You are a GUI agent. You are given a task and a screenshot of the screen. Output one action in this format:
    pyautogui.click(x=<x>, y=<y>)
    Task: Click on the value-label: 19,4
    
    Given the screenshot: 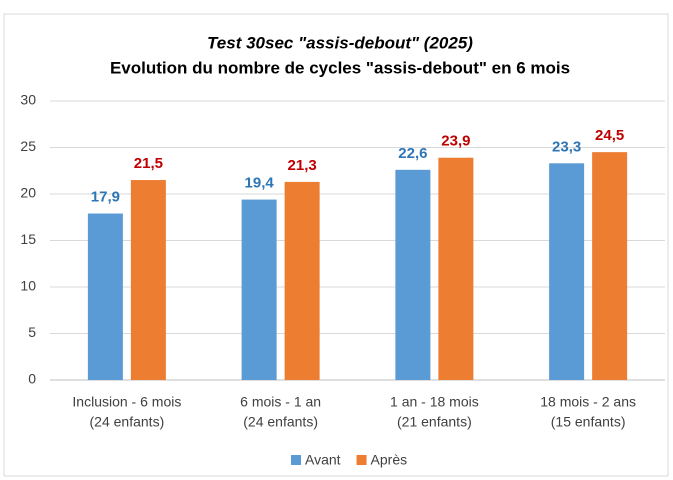 What is the action you would take?
    pyautogui.click(x=260, y=183)
    